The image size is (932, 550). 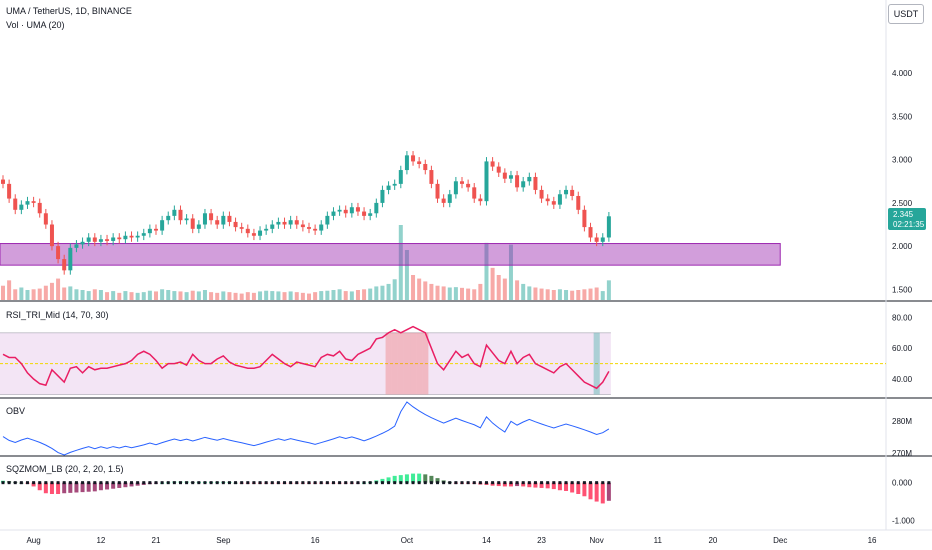 I want to click on currency-button: USDT, so click(x=906, y=14).